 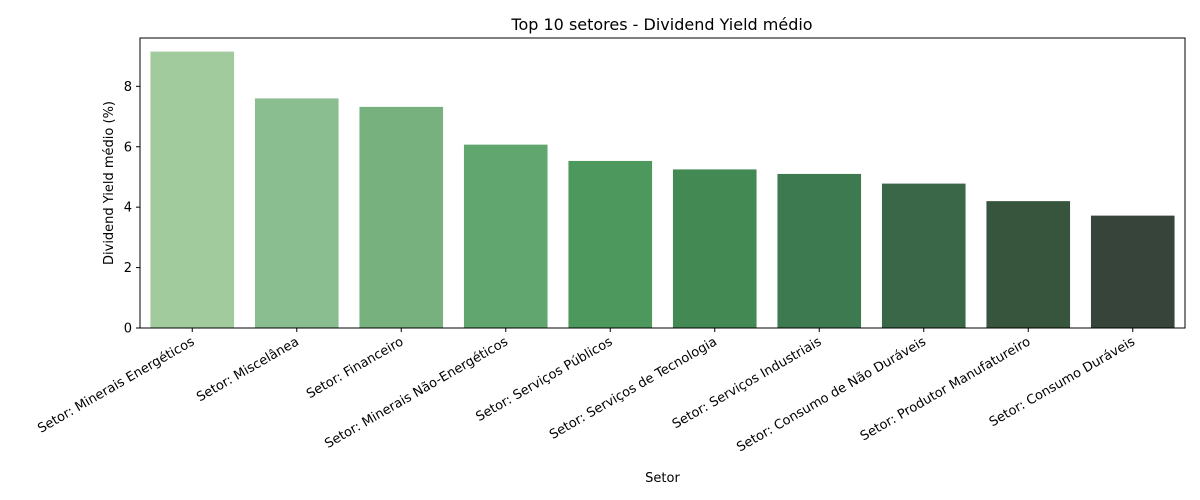 What do you see at coordinates (831, 394) in the screenshot?
I see `x-tick-label-8: Setor: Consumo de Não Duráveis` at bounding box center [831, 394].